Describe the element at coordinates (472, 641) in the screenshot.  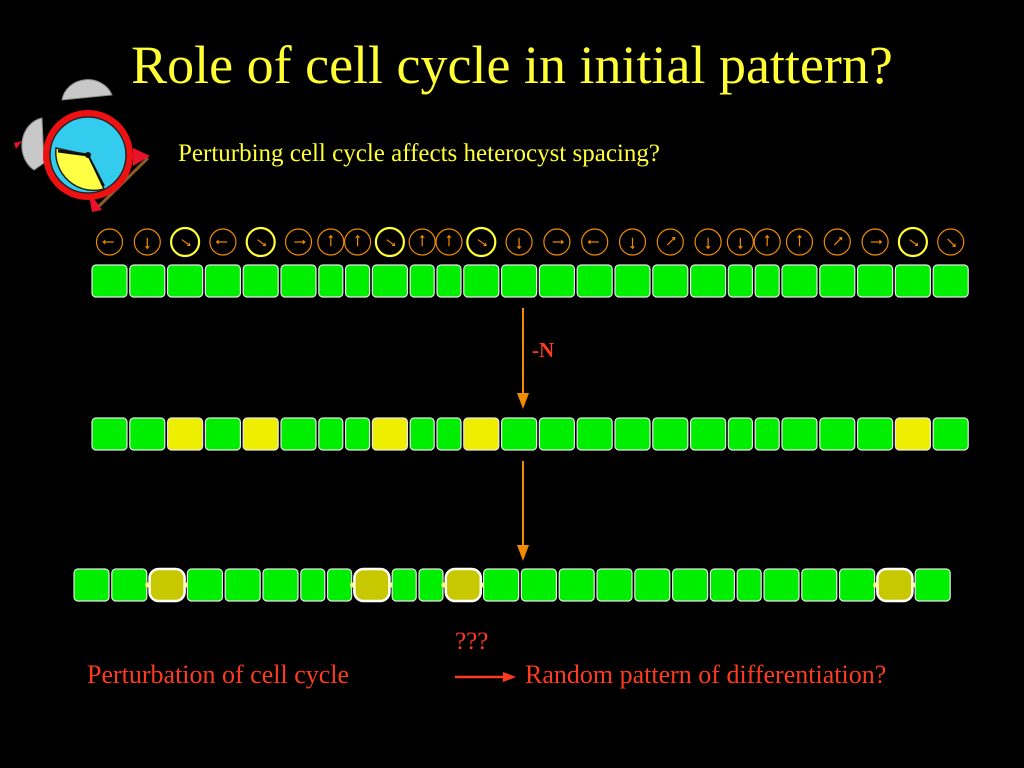
I see `unknown-link-label: ???` at that location.